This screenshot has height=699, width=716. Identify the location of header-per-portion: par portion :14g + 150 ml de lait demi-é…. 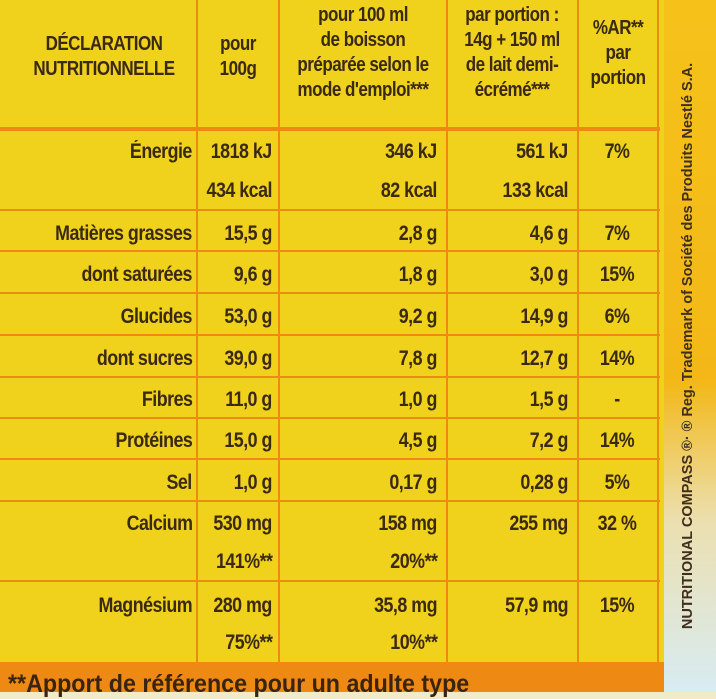
(512, 52).